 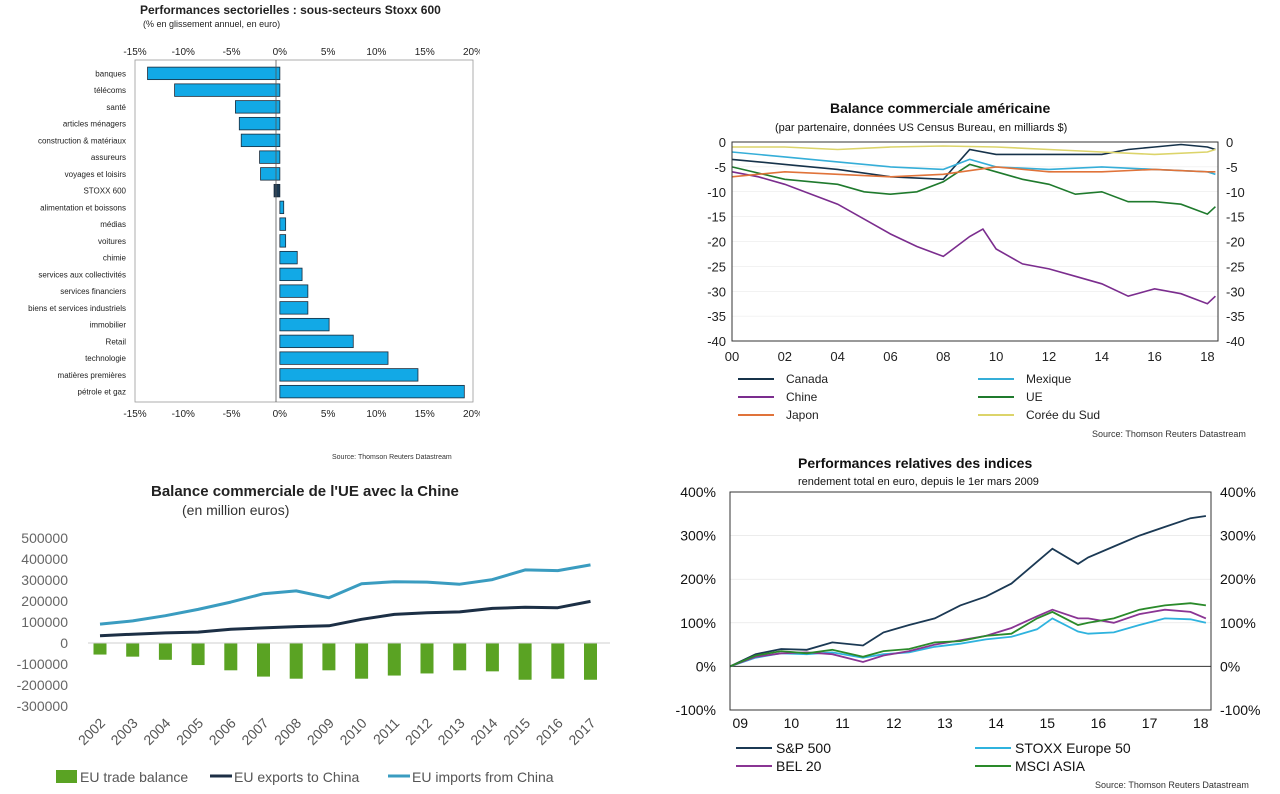 I want to click on x-tick-label: 2013, so click(x=450, y=731).